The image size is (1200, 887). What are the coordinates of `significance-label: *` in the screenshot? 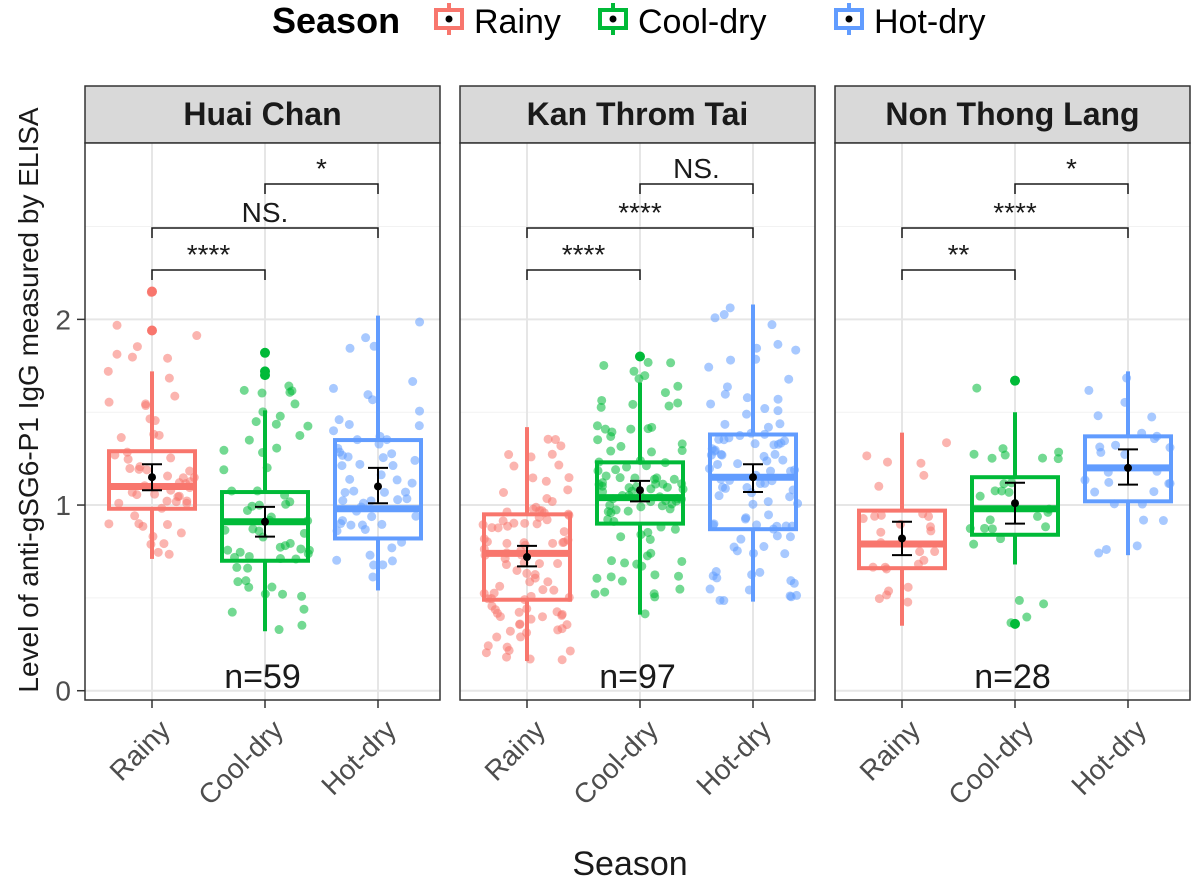 It's located at (1071, 168).